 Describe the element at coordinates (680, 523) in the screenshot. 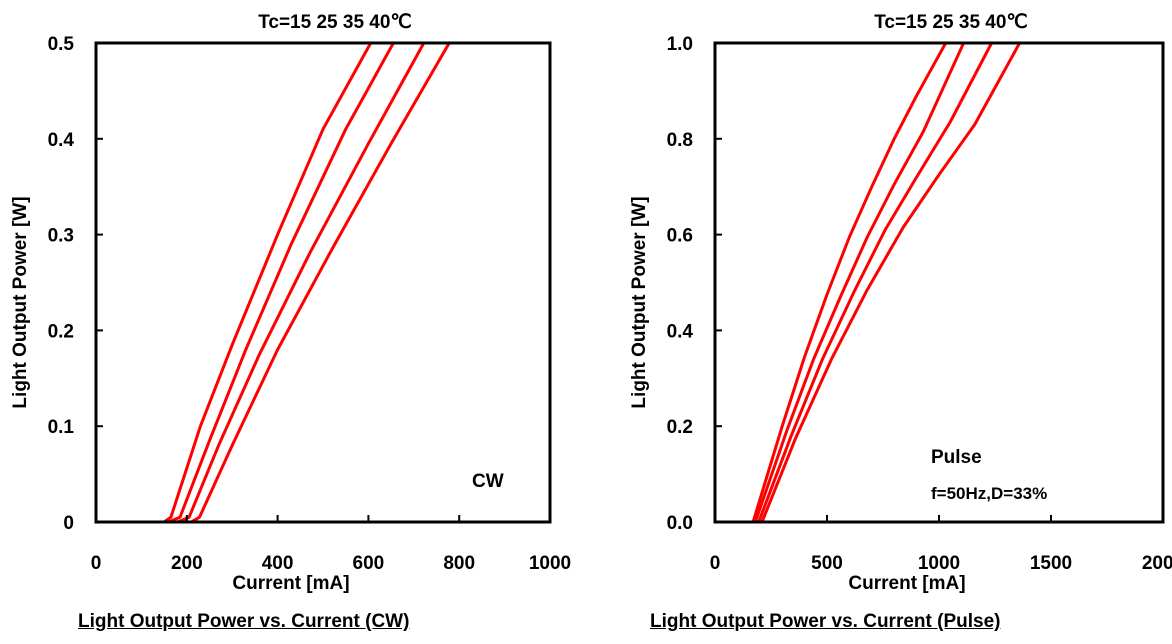

I see `chart-pulse-y-tick-label: 0.0` at that location.